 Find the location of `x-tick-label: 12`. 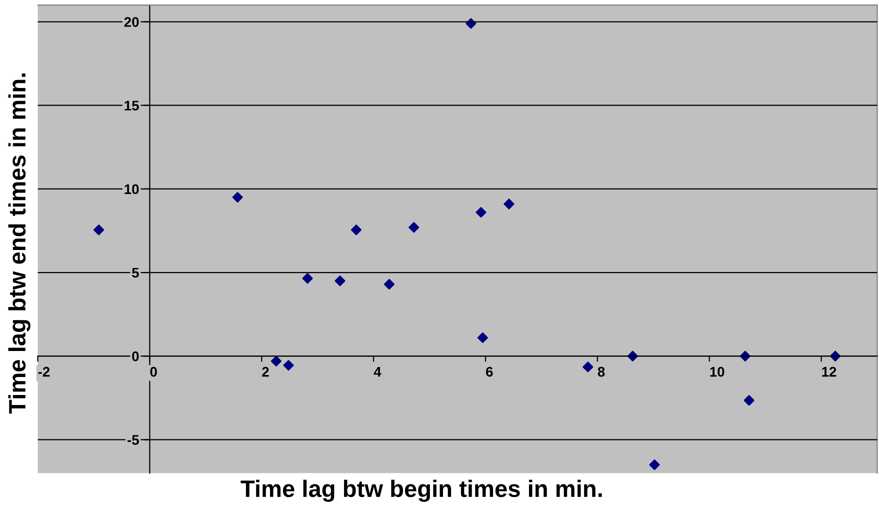

x-tick-label: 12 is located at coordinates (829, 371).